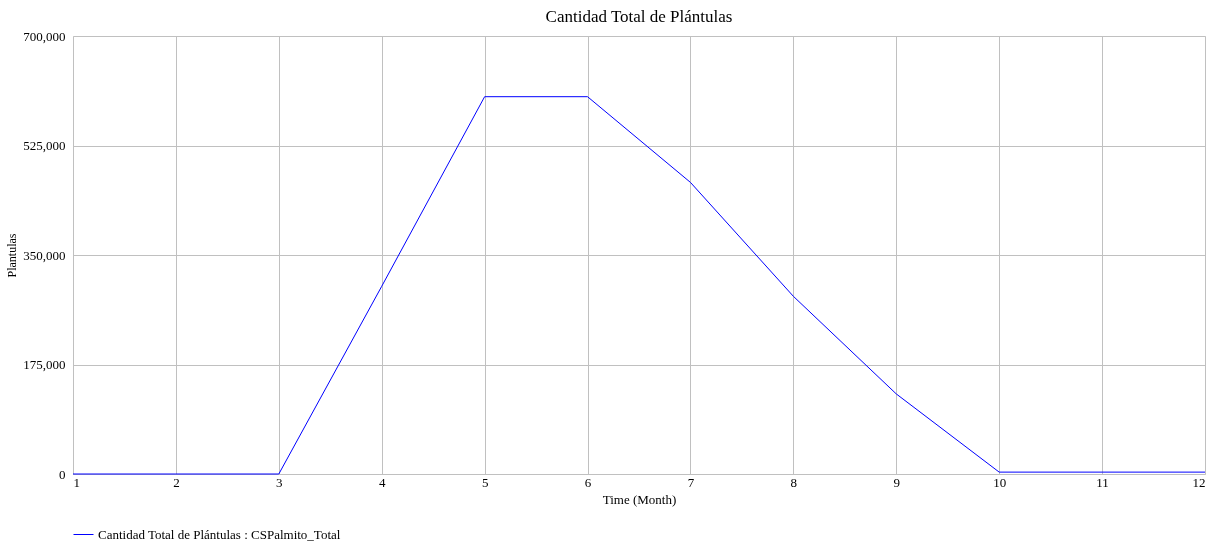 The width and height of the screenshot is (1216, 547). What do you see at coordinates (1000, 482) in the screenshot?
I see `x-tick-label: 10` at bounding box center [1000, 482].